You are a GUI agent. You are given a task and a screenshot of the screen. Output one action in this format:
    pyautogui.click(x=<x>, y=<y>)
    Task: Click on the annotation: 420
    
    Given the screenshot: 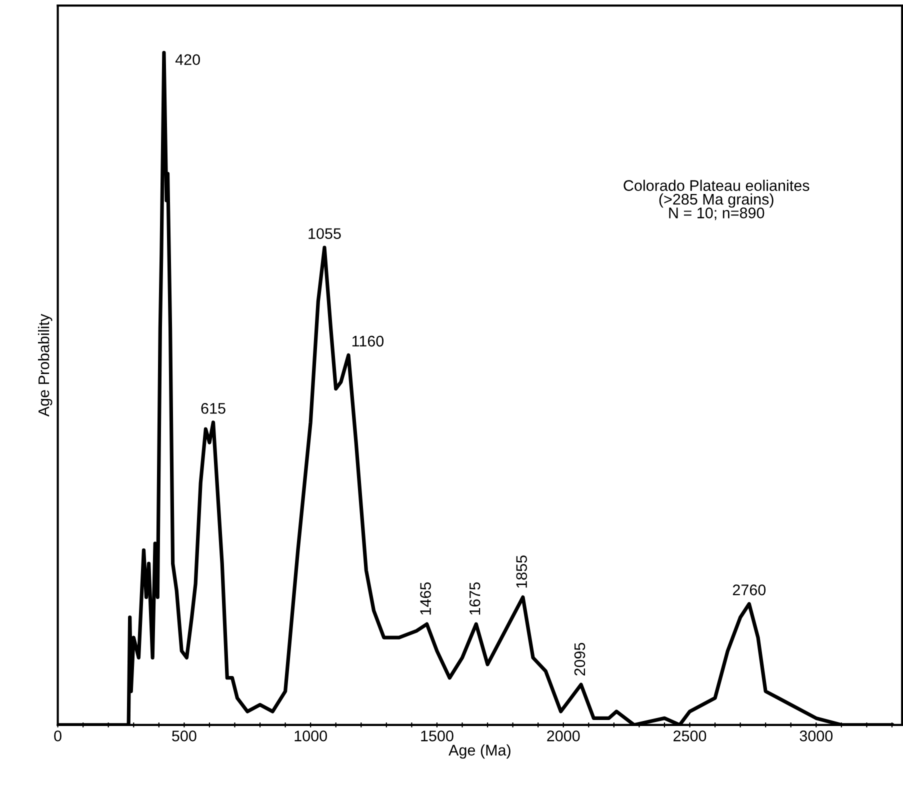 What is the action you would take?
    pyautogui.click(x=187, y=60)
    